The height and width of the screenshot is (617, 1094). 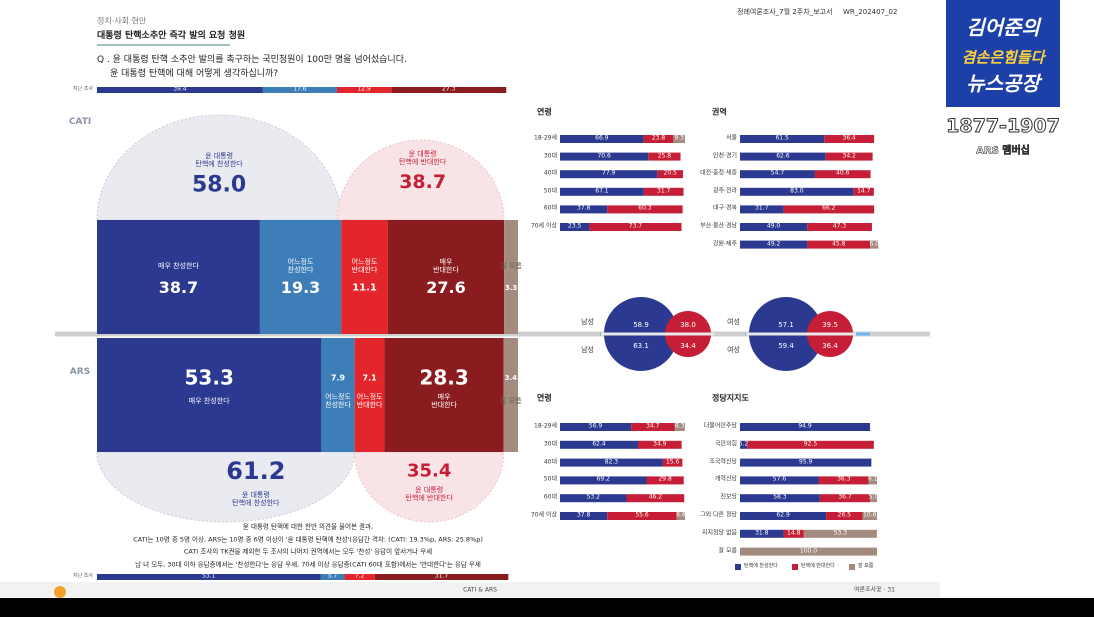 What do you see at coordinates (688, 324) in the screenshot?
I see `bubble-value: 38.0` at bounding box center [688, 324].